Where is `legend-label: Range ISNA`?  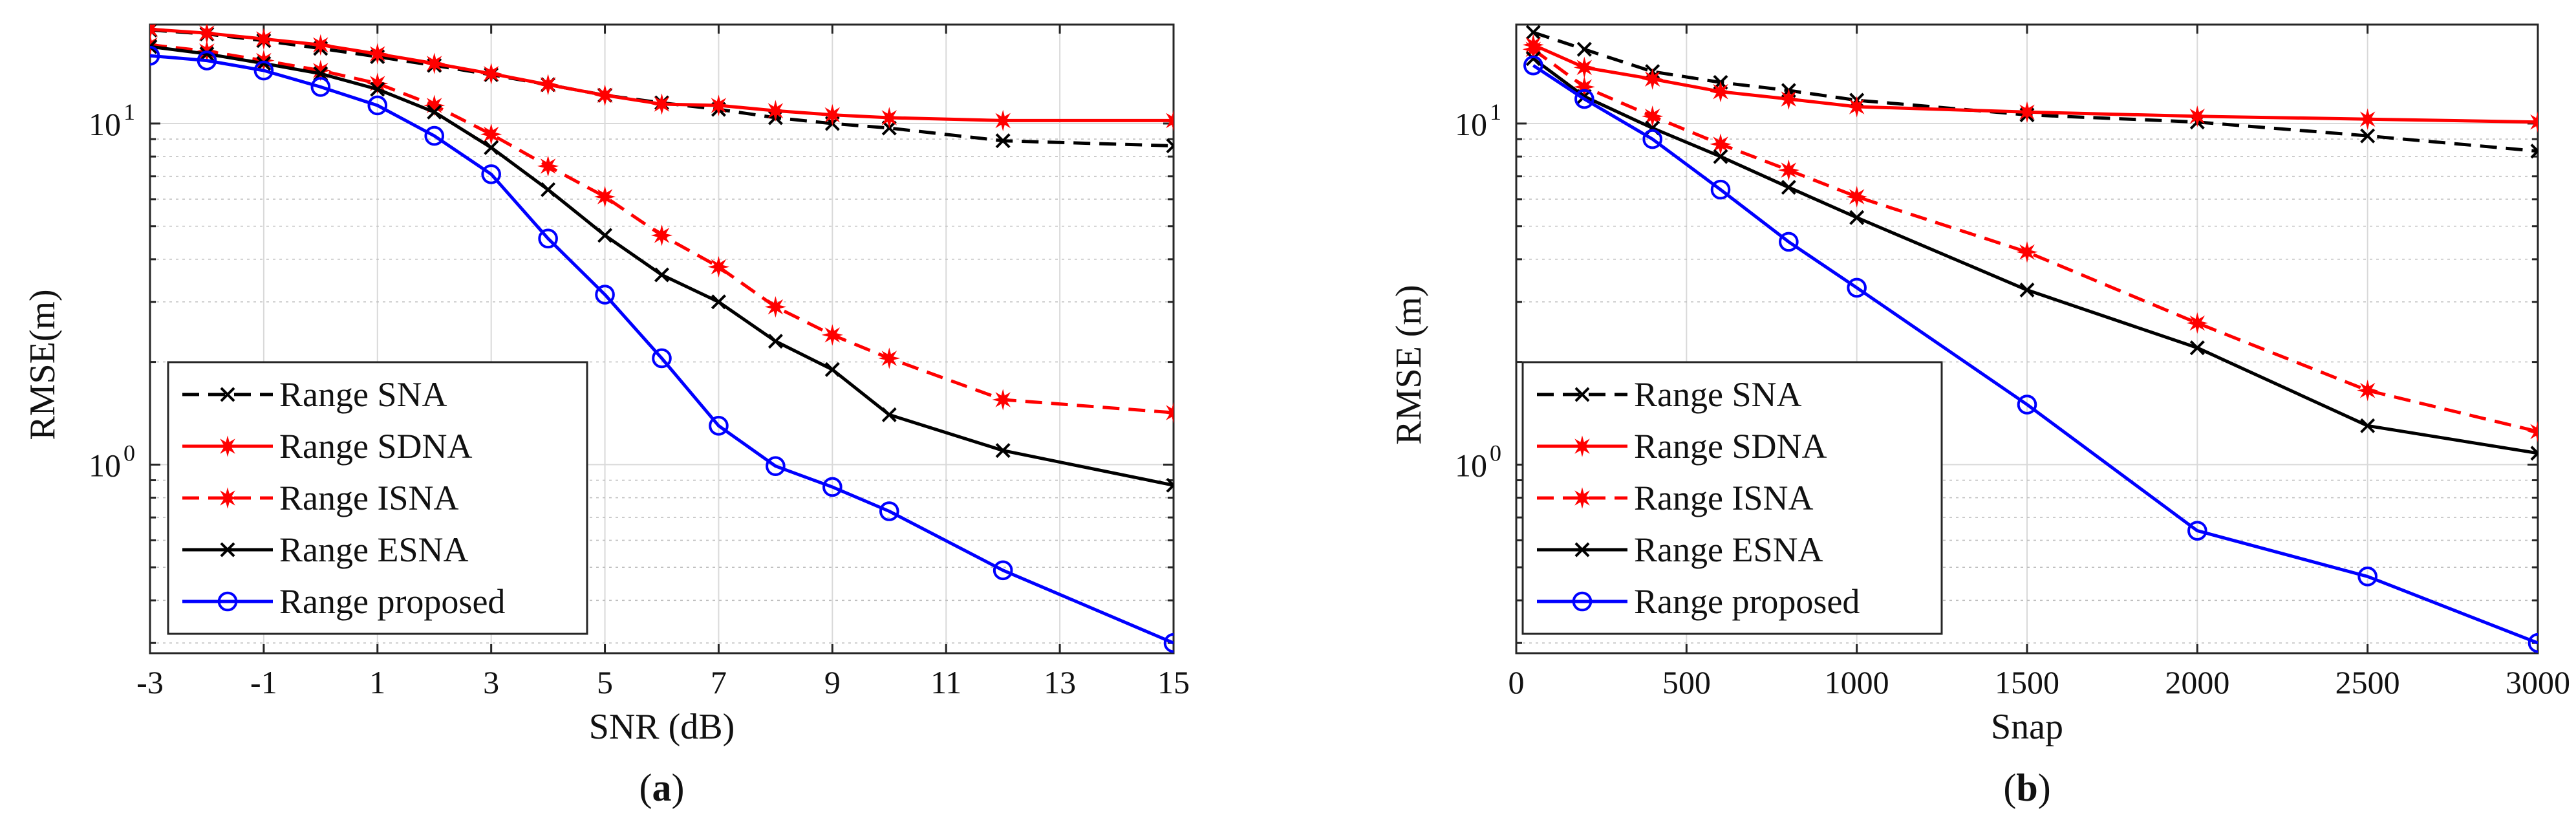
legend-label: Range ISNA is located at coordinates (1723, 498).